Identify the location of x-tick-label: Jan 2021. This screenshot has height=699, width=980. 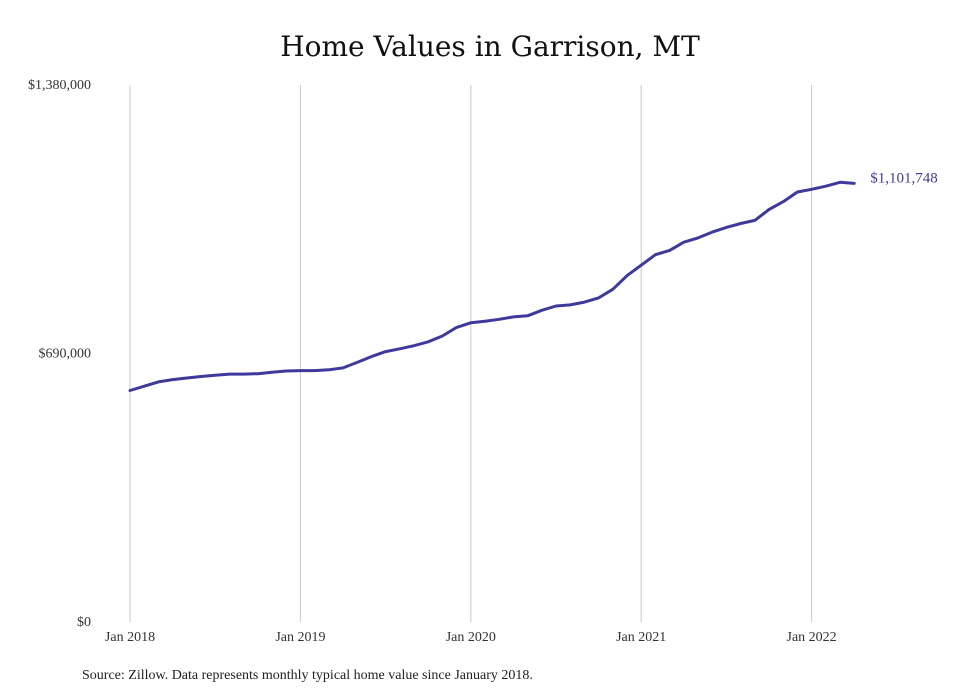
(641, 637).